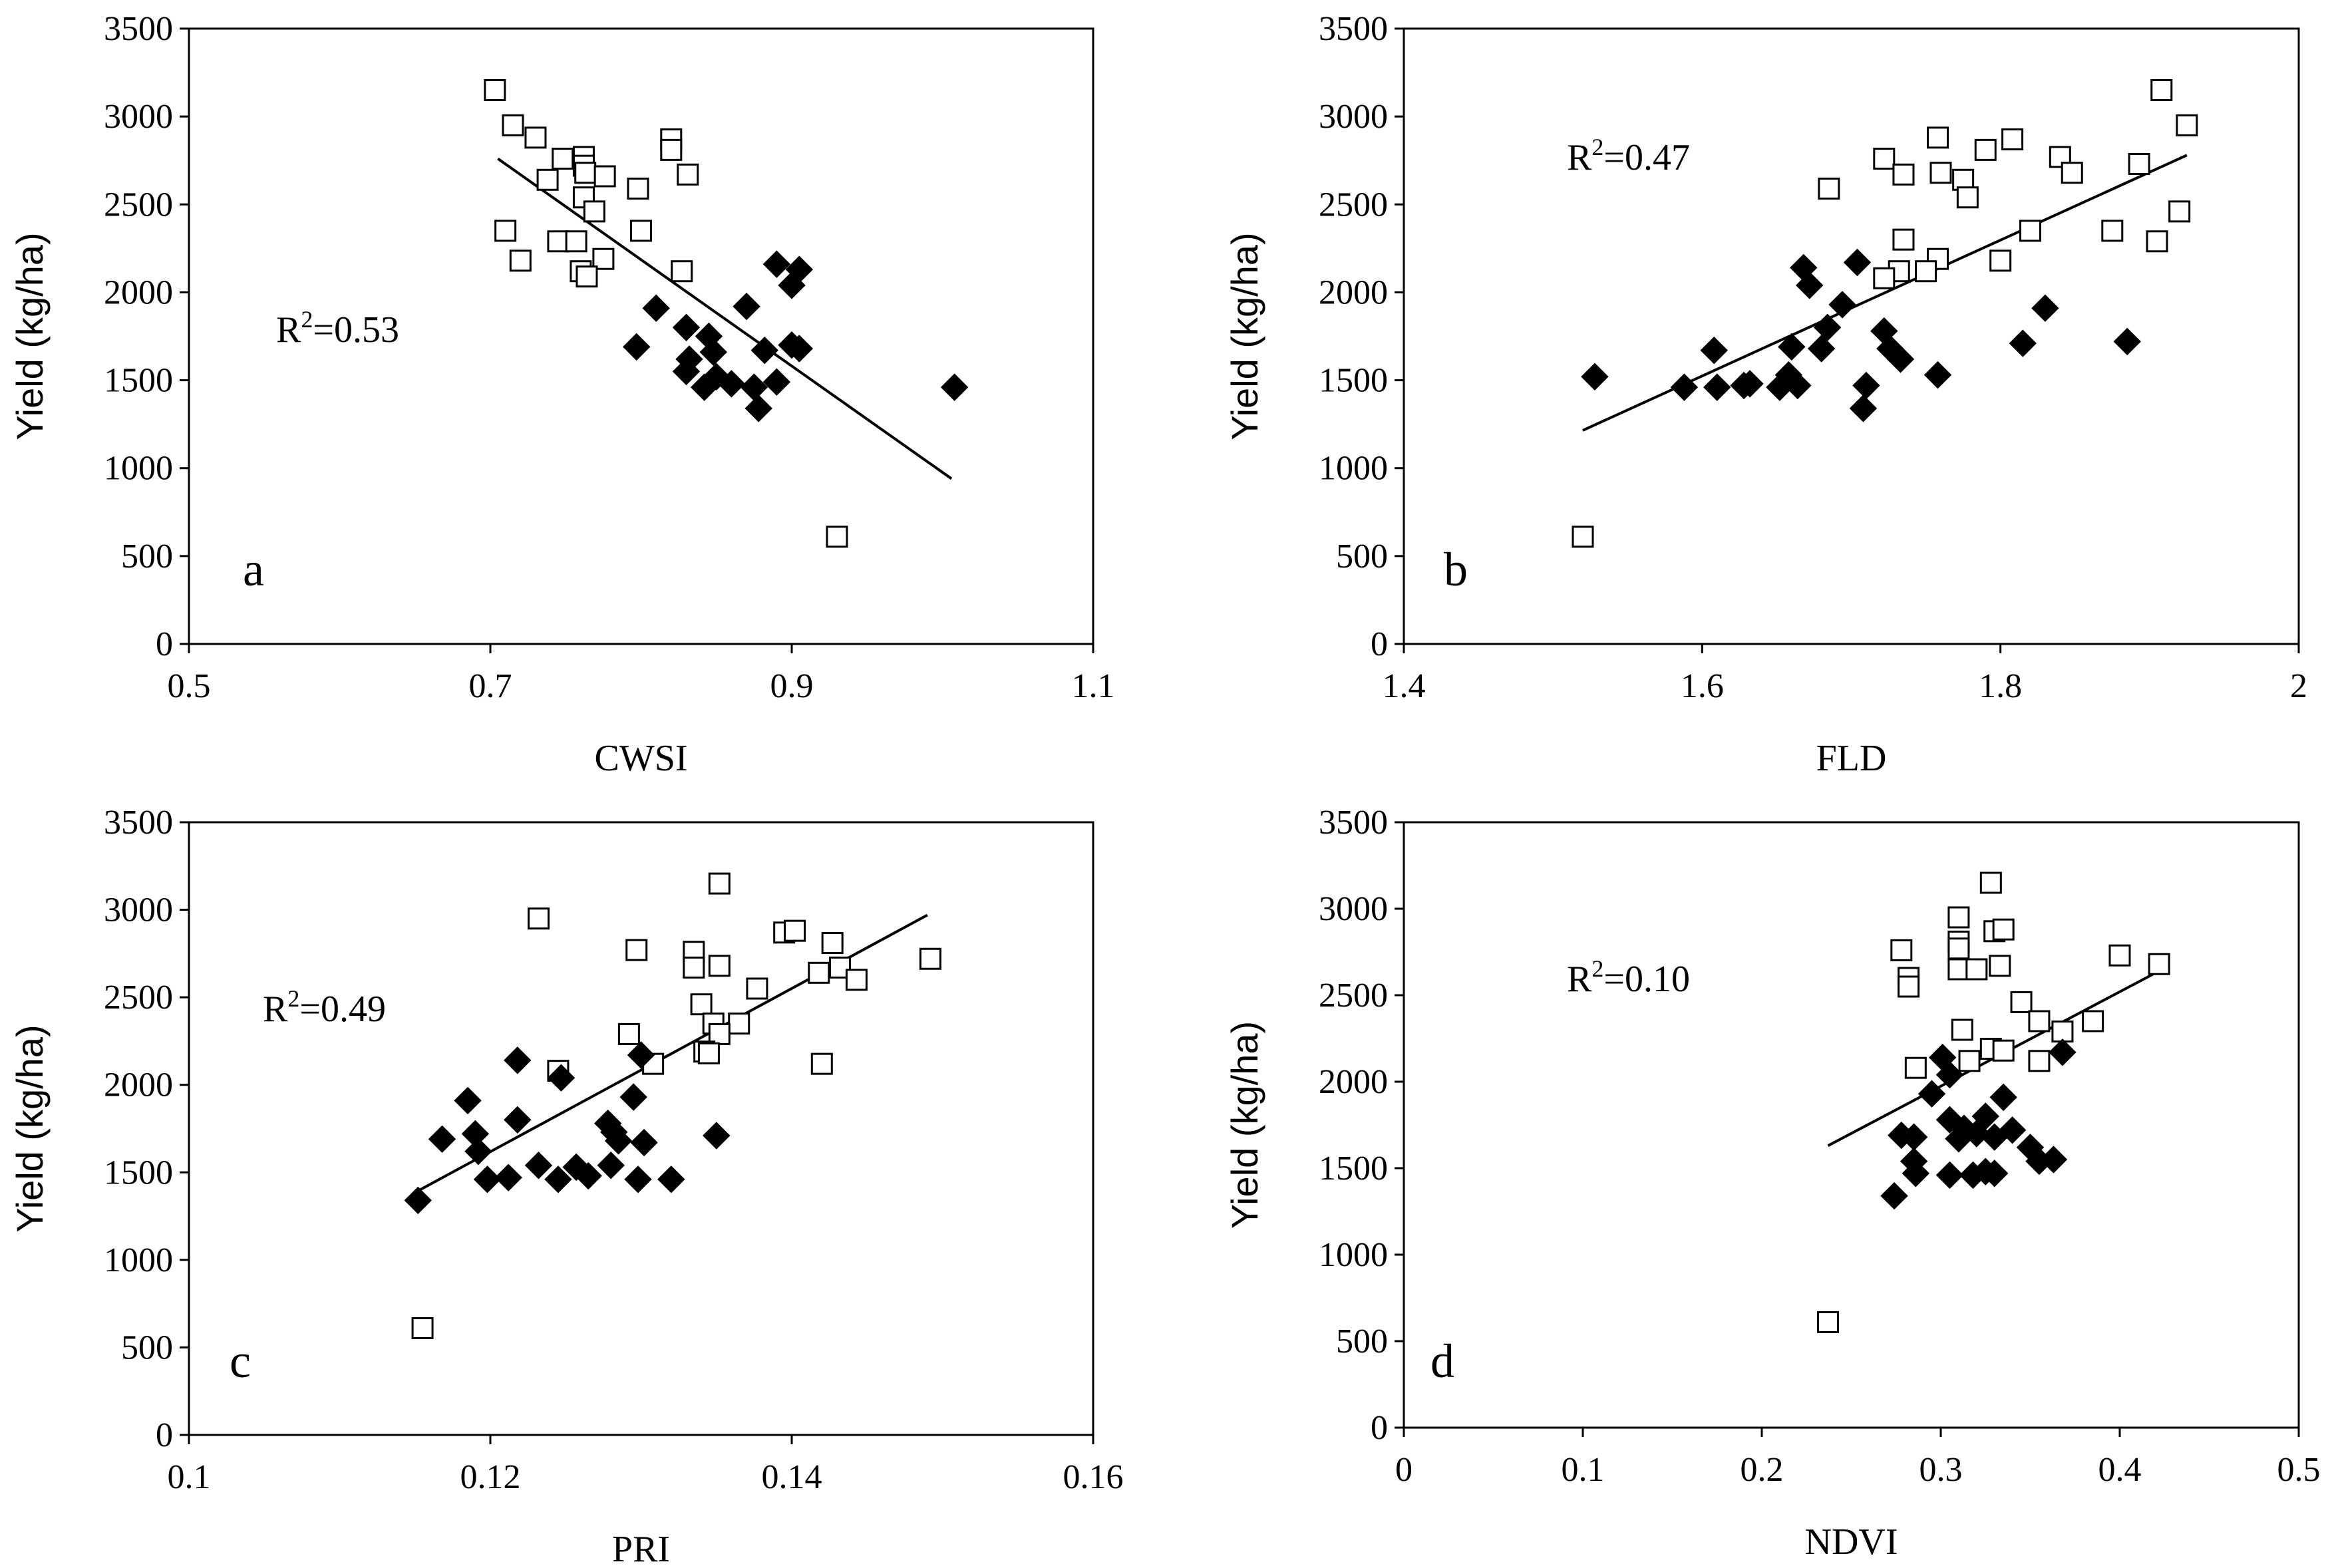 The image size is (2330, 1568). I want to click on y-tick-label: 1500, so click(1353, 381).